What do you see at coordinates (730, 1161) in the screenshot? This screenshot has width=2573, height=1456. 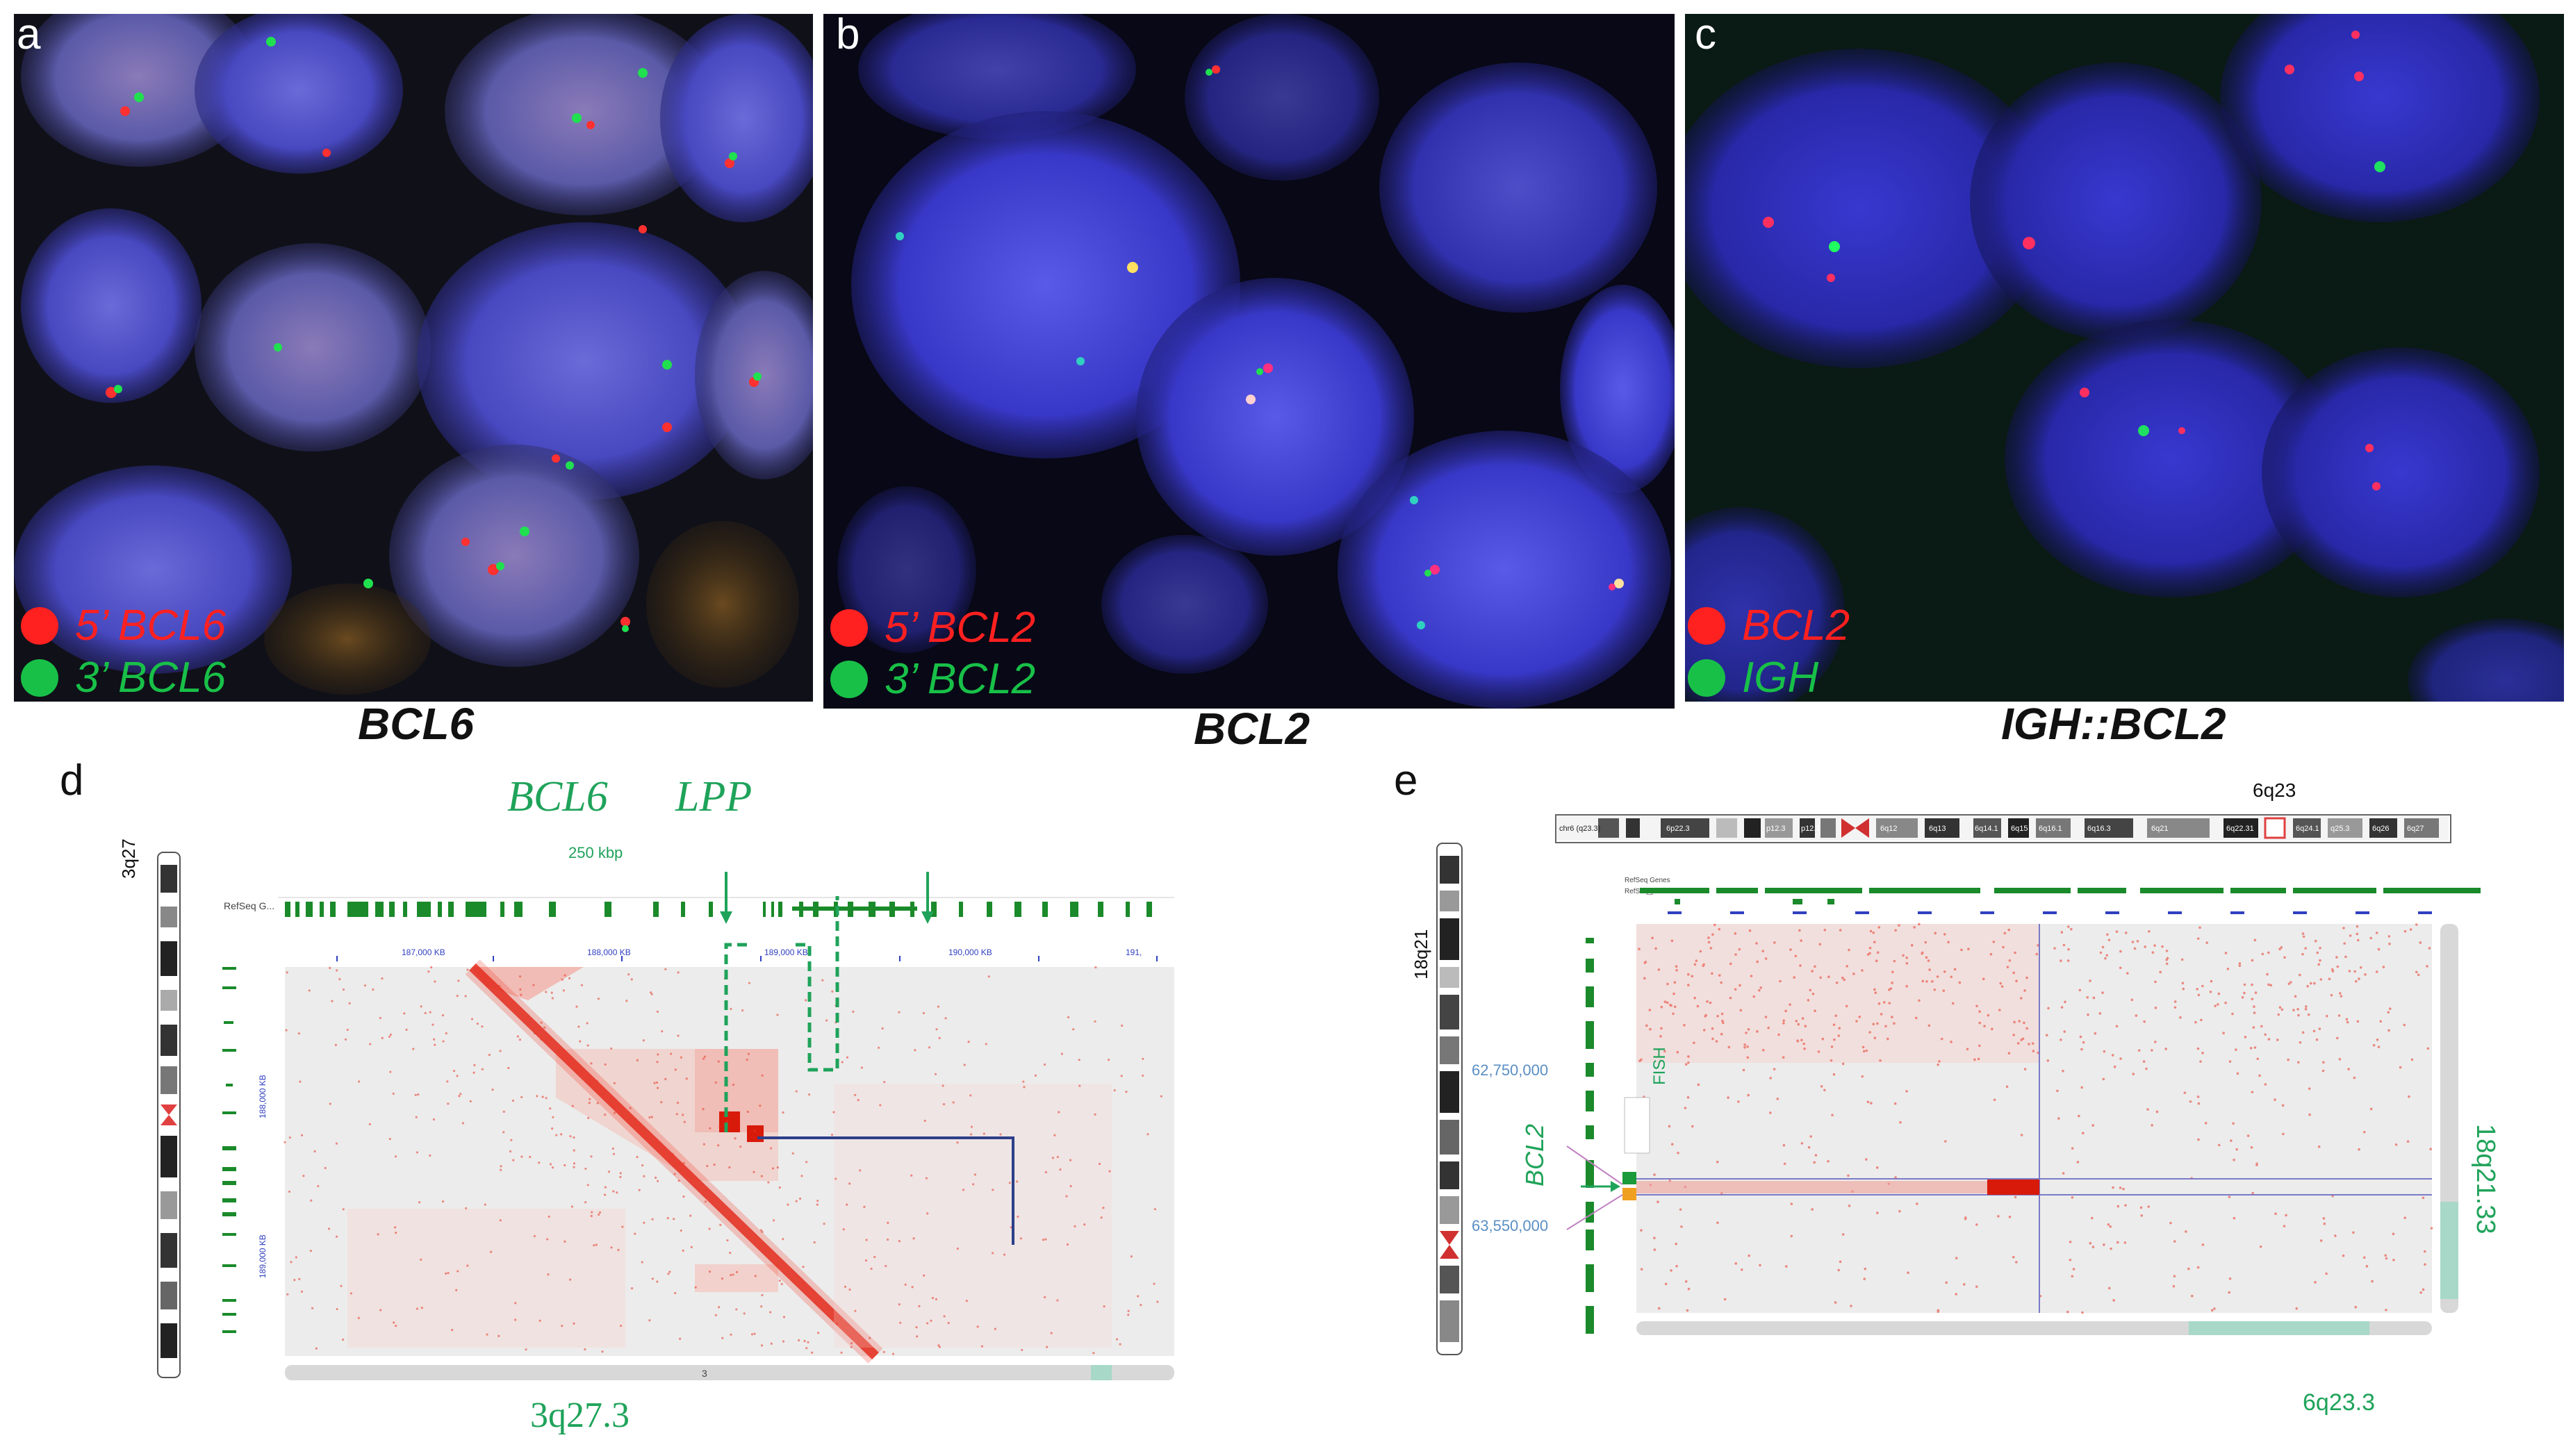 I see `hic-contacts-d` at bounding box center [730, 1161].